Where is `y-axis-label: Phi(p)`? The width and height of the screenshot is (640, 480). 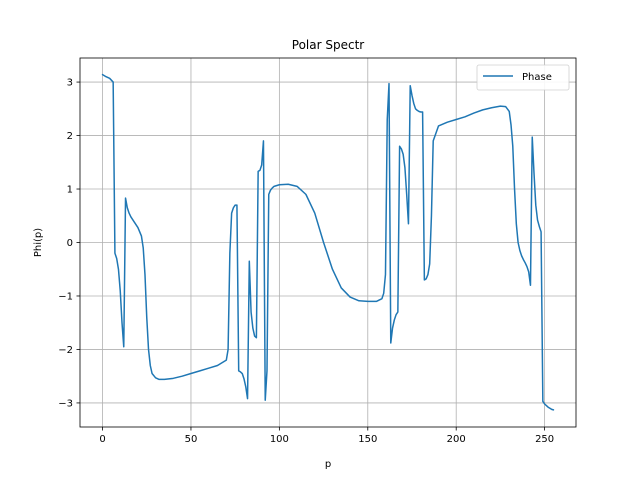 y-axis-label: Phi(p) is located at coordinates (38, 242).